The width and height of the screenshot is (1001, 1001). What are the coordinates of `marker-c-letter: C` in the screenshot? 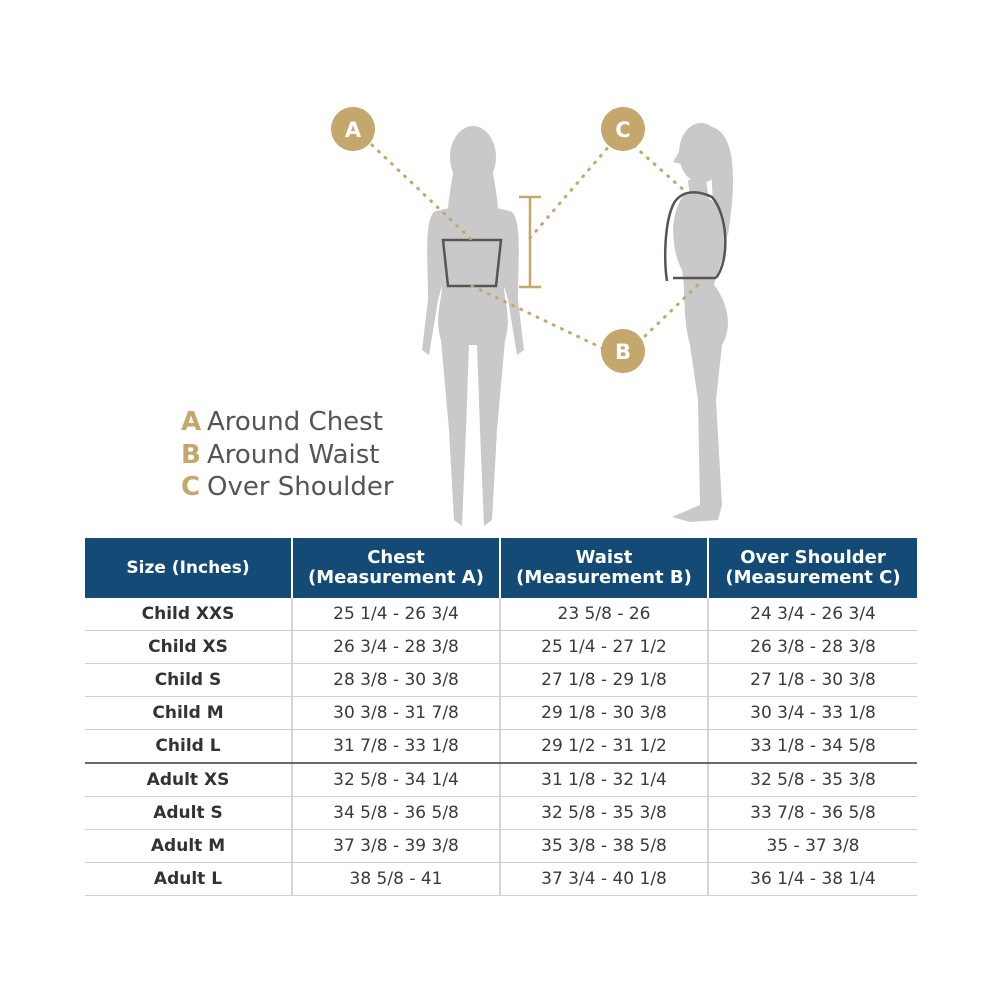 It's located at (622, 130).